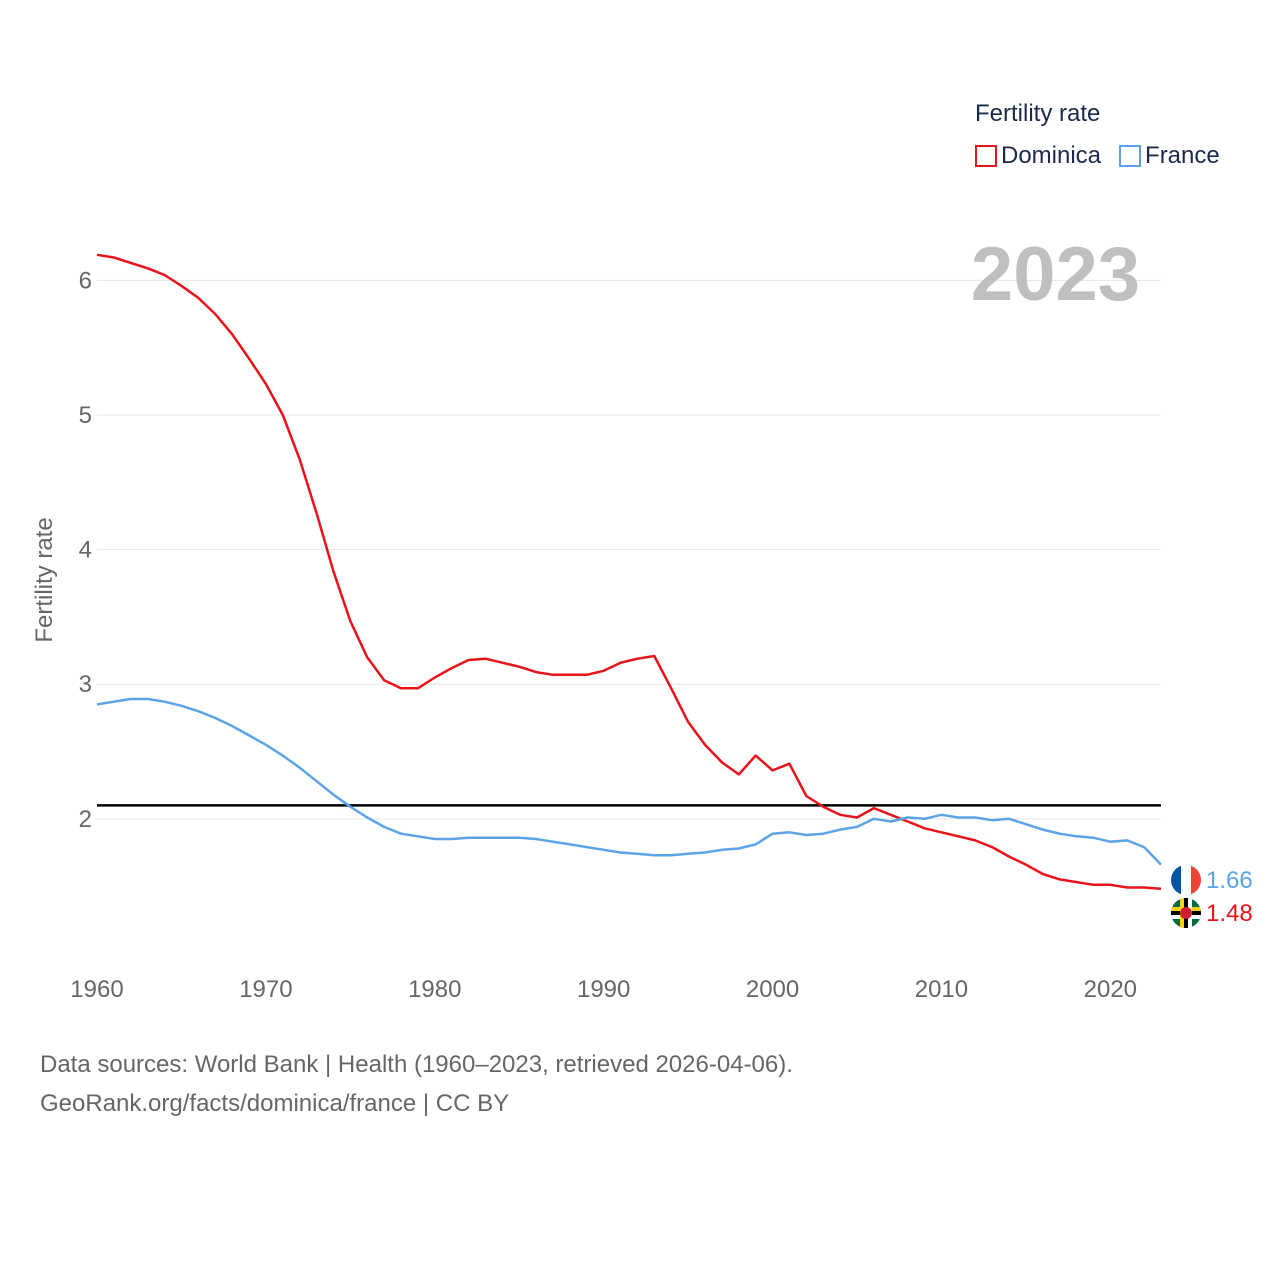 Image resolution: width=1280 pixels, height=1280 pixels. I want to click on legend: Dominica France, so click(1106, 156).